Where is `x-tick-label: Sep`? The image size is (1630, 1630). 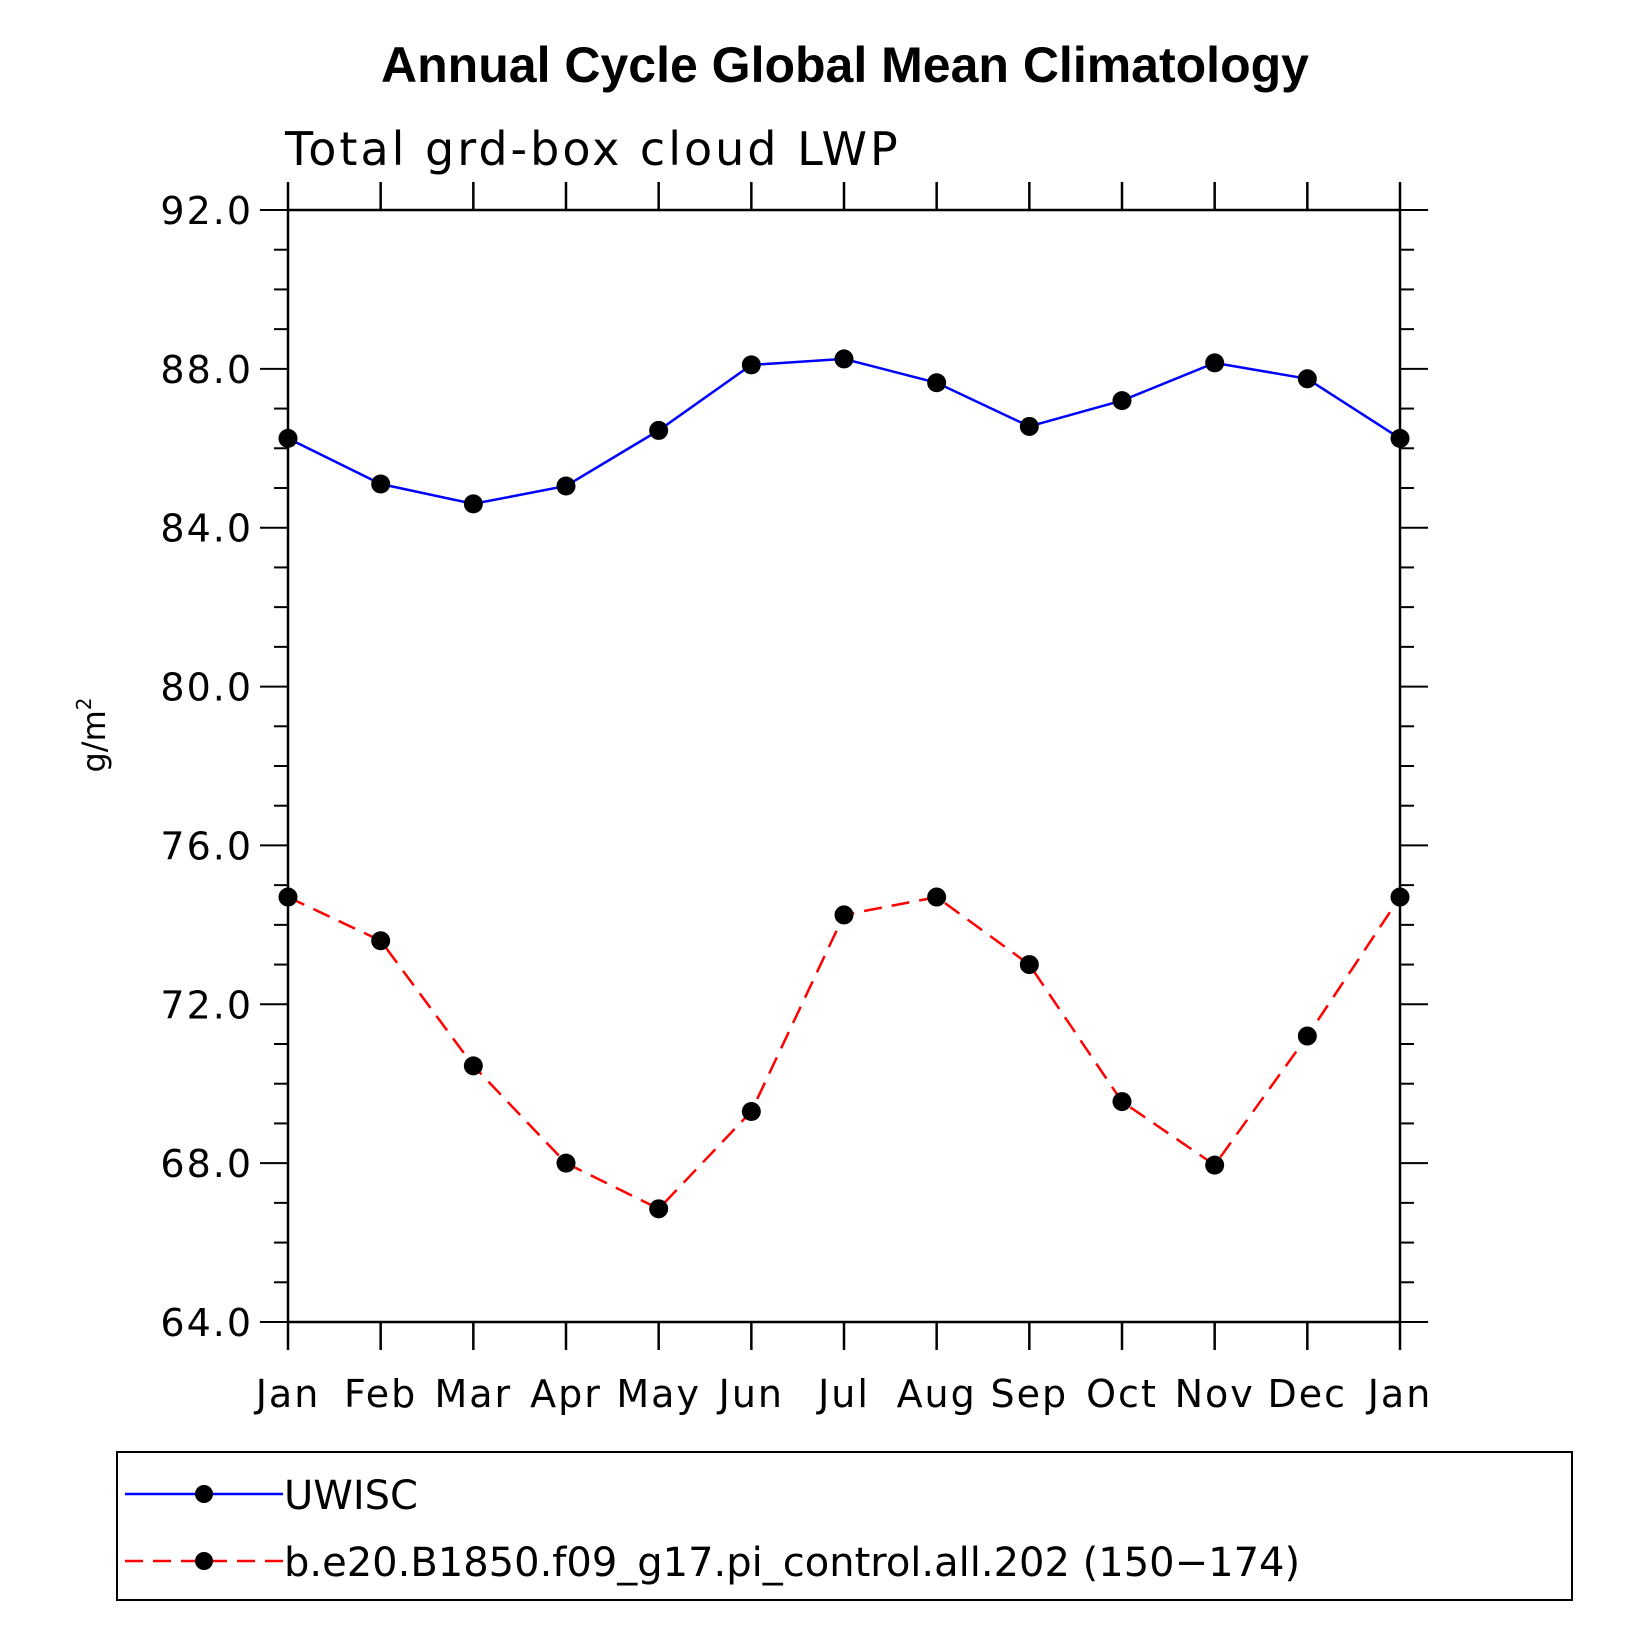
x-tick-label: Sep is located at coordinates (1030, 1394).